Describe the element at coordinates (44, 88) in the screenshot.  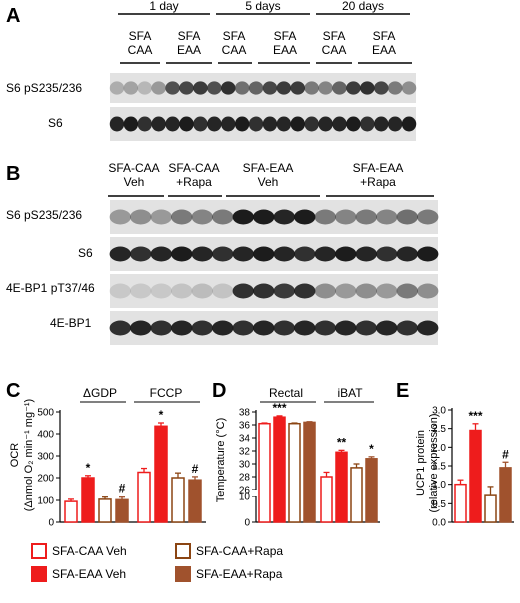
I see `a-blot-label-1: S6 pS235/236` at that location.